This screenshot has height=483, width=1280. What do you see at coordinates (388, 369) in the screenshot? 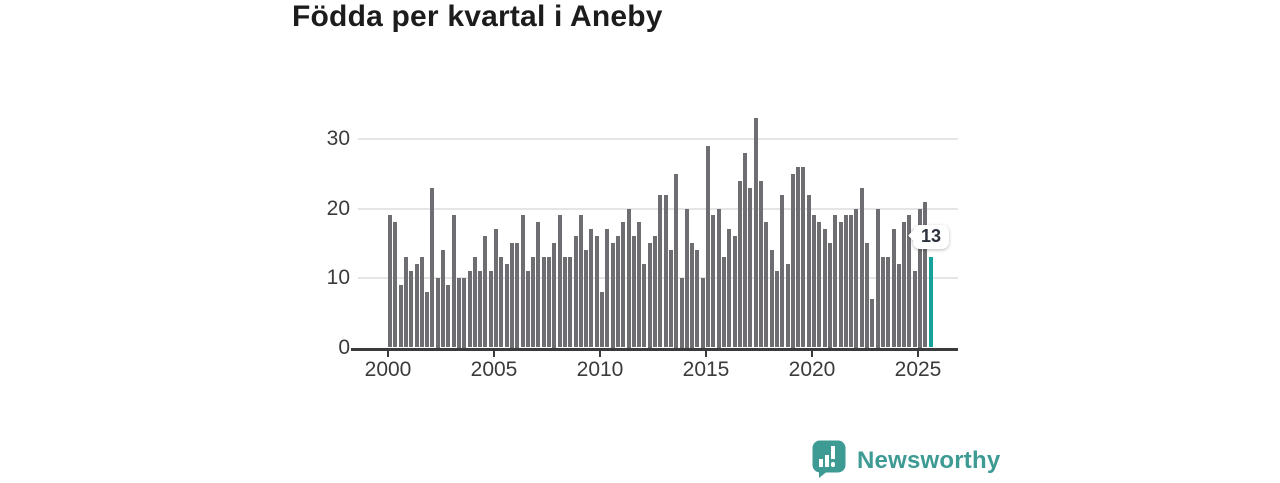
I see `x-tick-label-2000: 2000` at bounding box center [388, 369].